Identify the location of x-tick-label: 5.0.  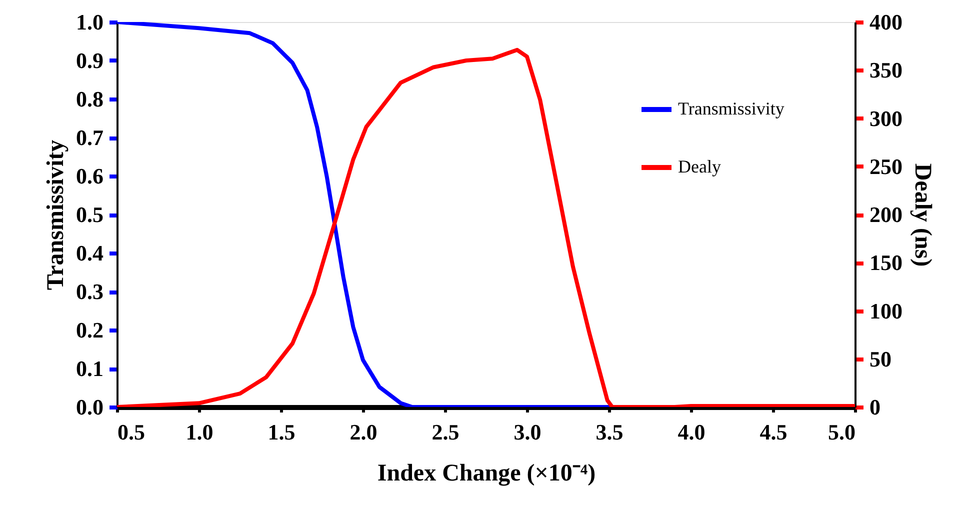
(842, 432).